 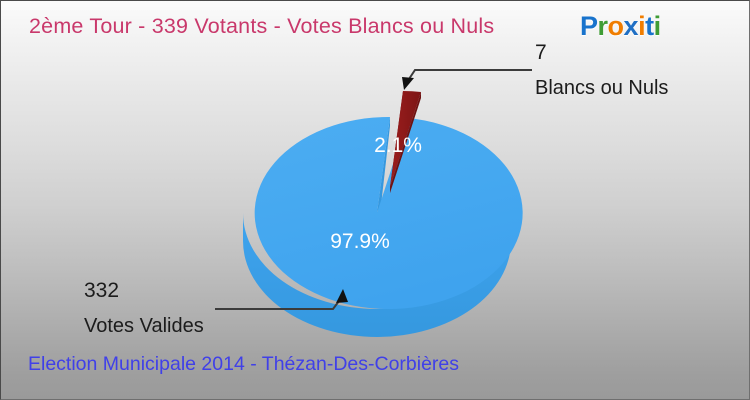 What do you see at coordinates (281, 299) in the screenshot?
I see `callout-leader-valides` at bounding box center [281, 299].